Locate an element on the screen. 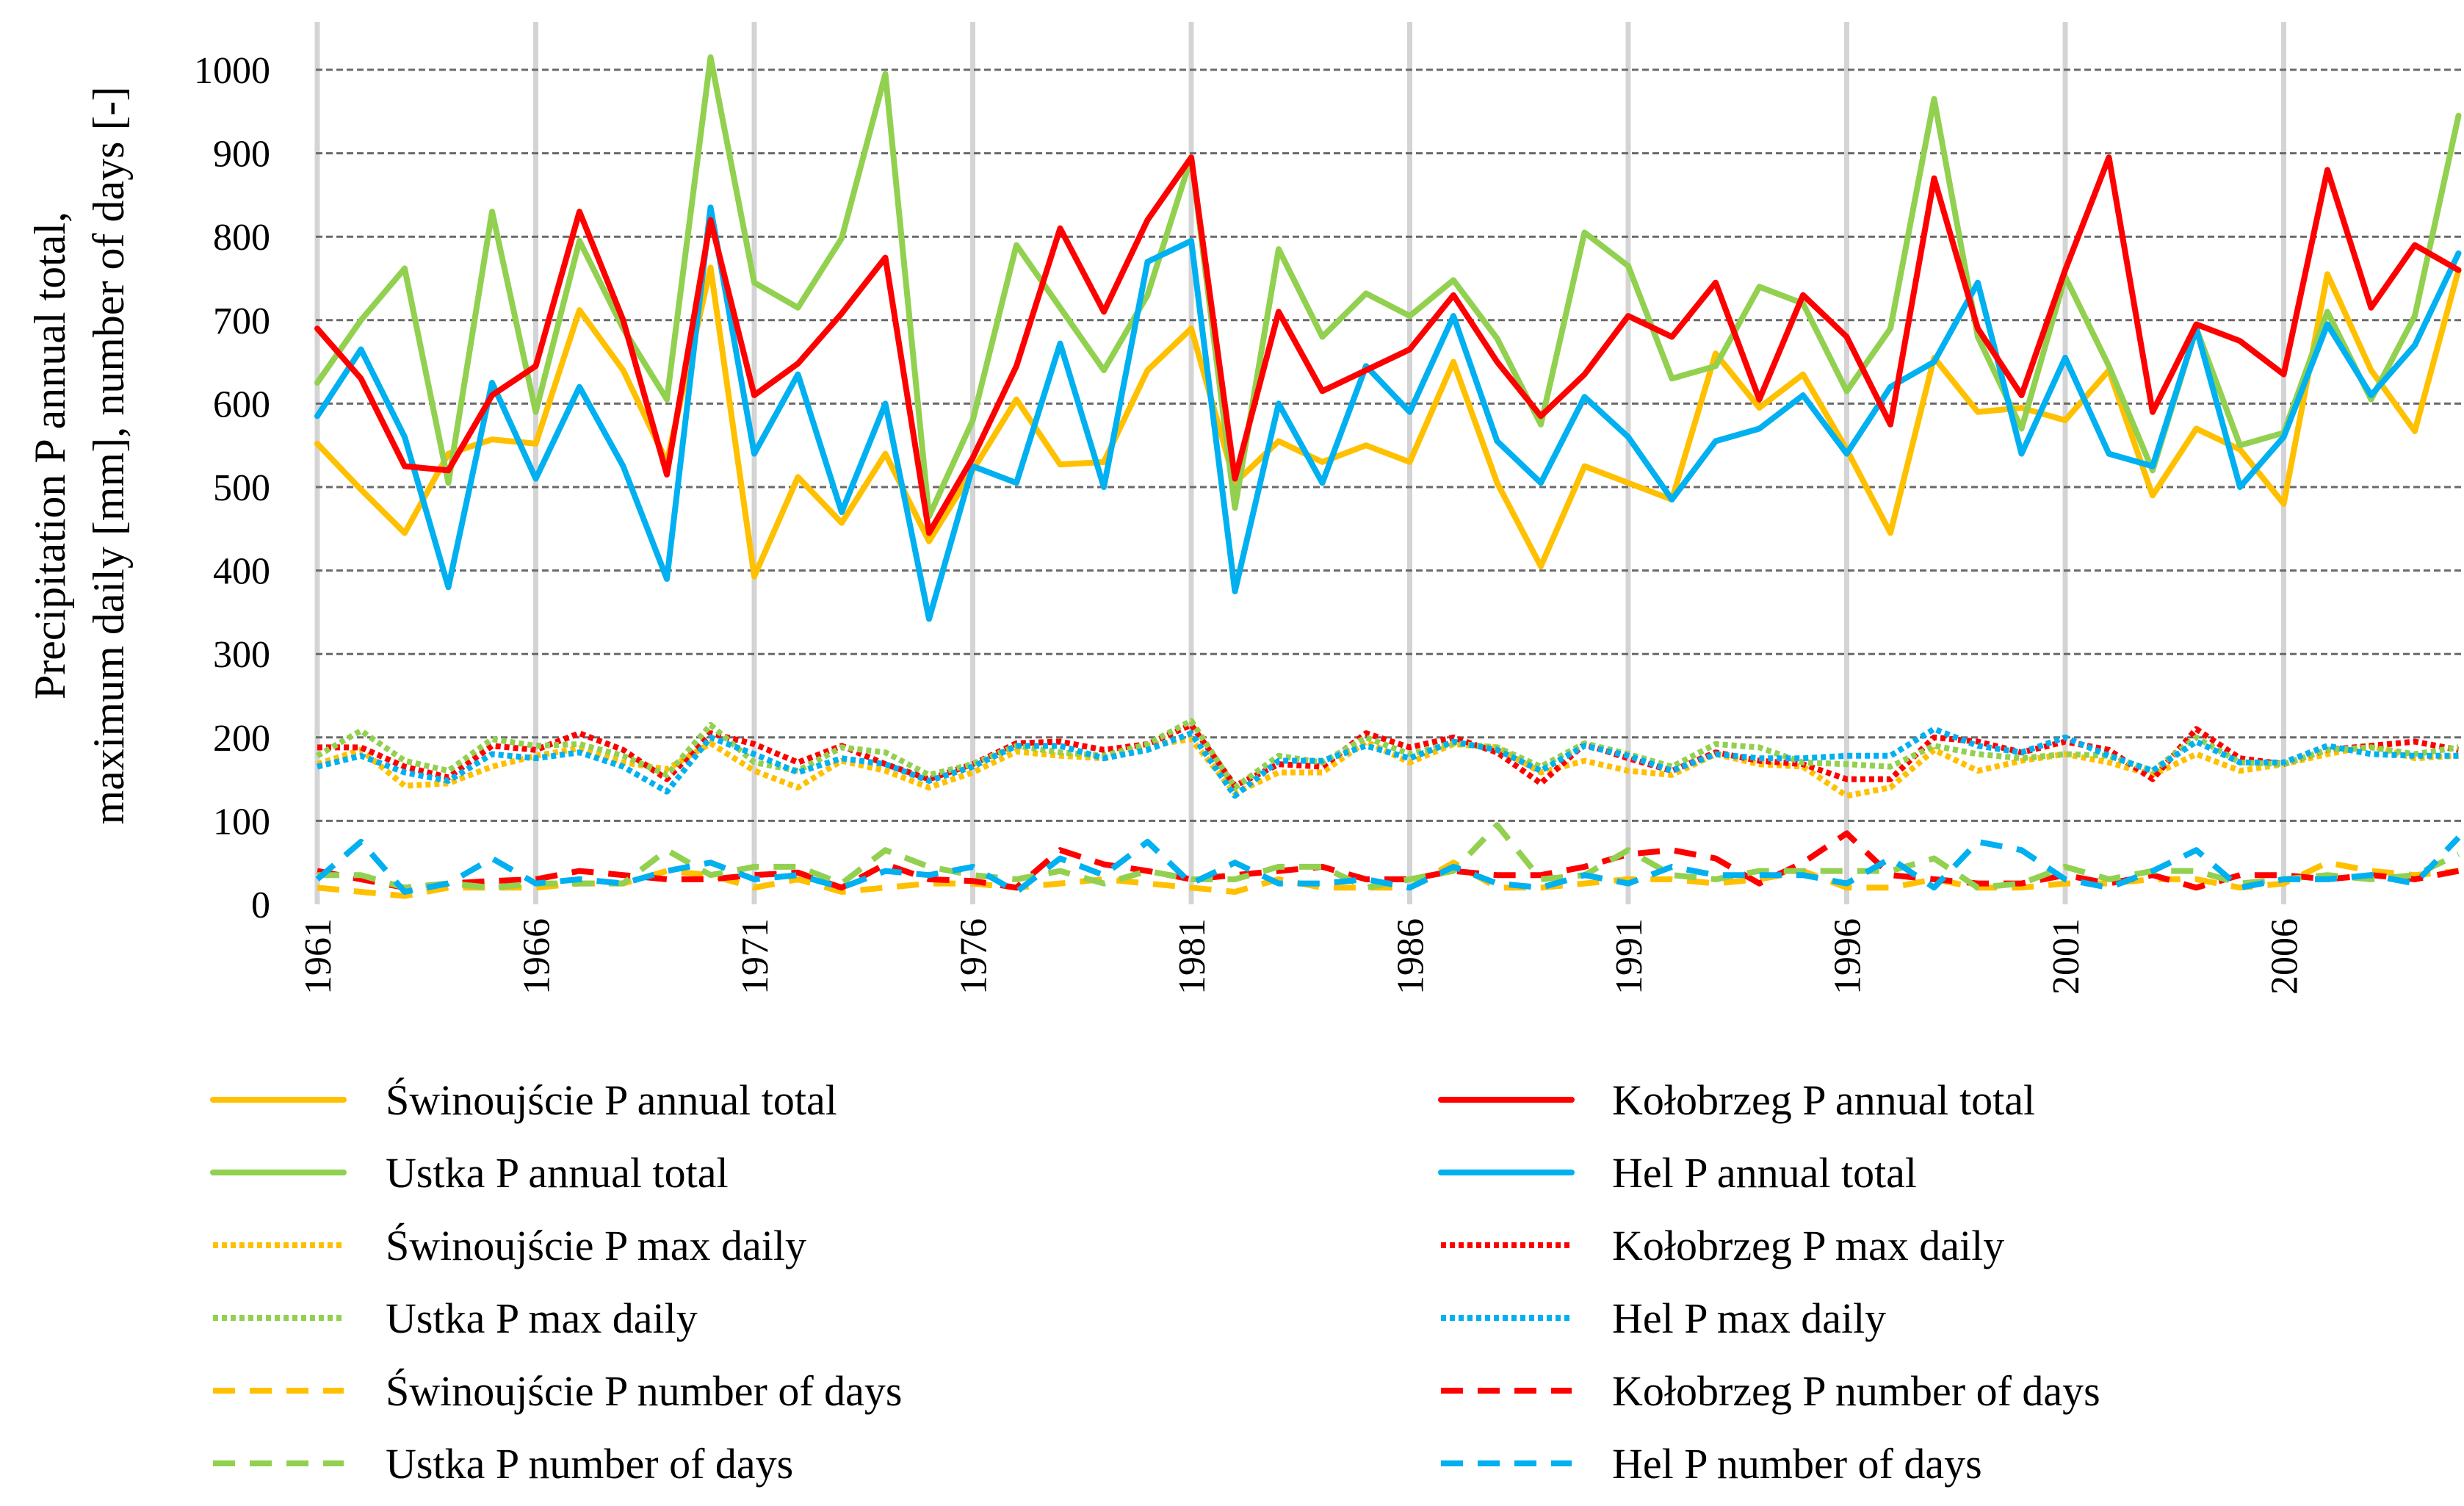 The width and height of the screenshot is (2464, 1506). y-tick-label: 500 is located at coordinates (241, 488).